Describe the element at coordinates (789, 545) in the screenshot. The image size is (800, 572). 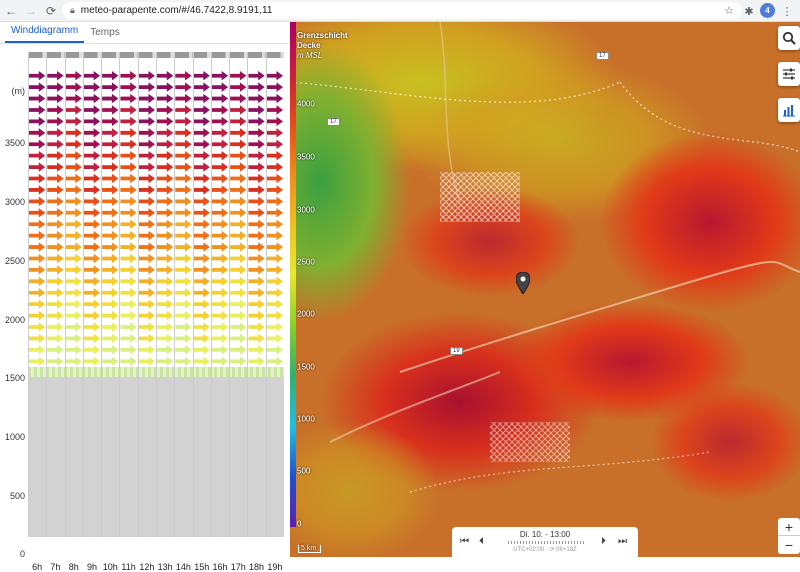
I see `zoom-out-button: −` at that location.